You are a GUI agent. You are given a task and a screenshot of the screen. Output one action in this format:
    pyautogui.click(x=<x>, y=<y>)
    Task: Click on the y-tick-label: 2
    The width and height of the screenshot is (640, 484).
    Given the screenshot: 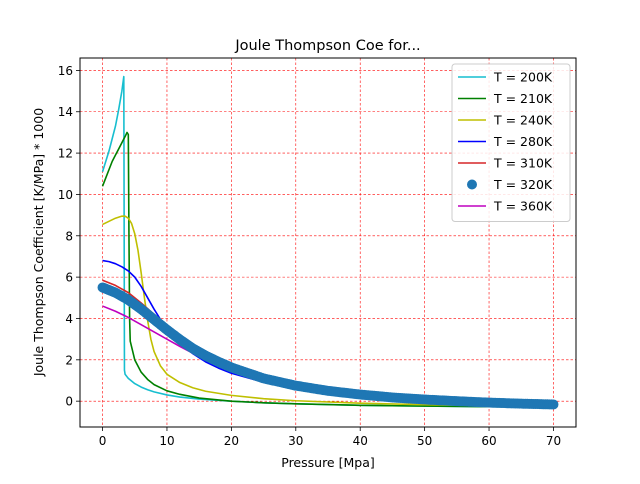 What is the action you would take?
    pyautogui.click(x=69, y=360)
    